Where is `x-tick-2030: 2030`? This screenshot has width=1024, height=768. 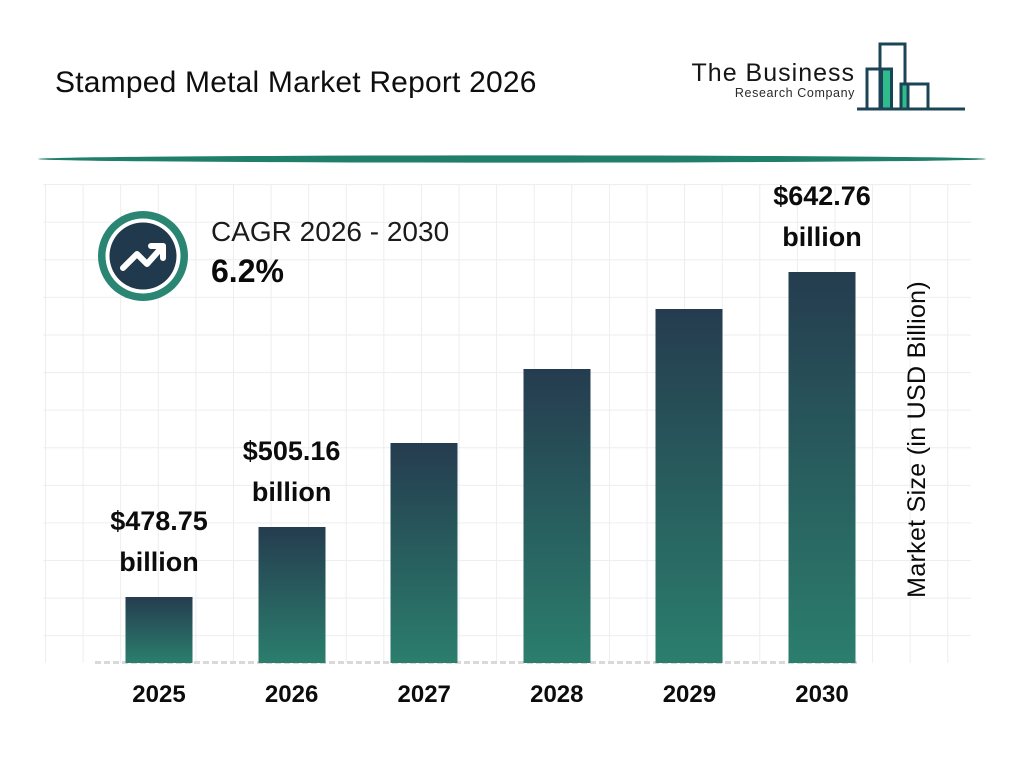
x-tick-2030: 2030 is located at coordinates (822, 694).